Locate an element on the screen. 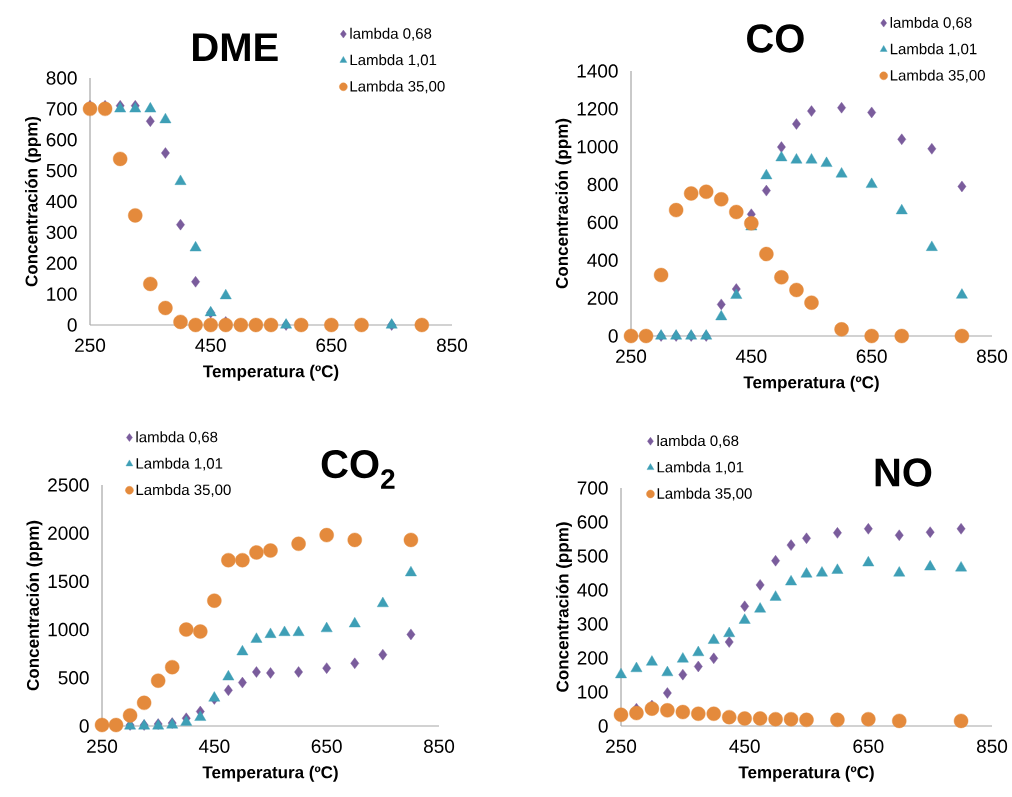 The width and height of the screenshot is (1012, 797). y-tick-label: 1400 is located at coordinates (597, 71).